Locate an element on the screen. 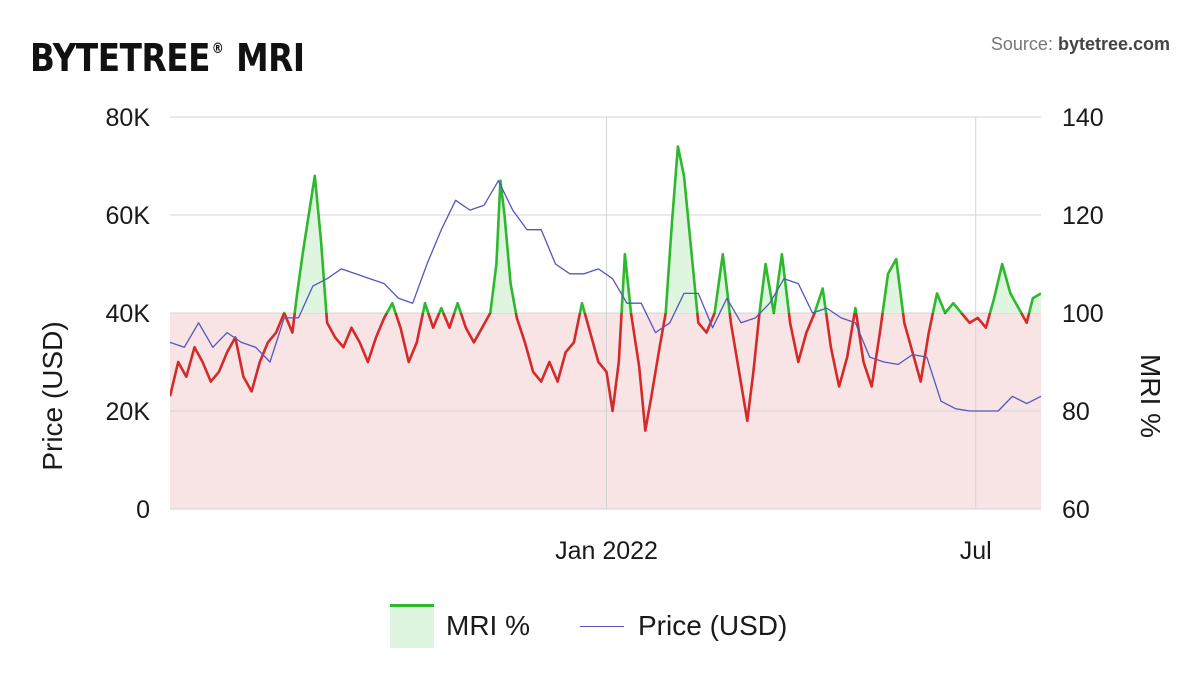  left-tick-label: 60K is located at coordinates (128, 216).